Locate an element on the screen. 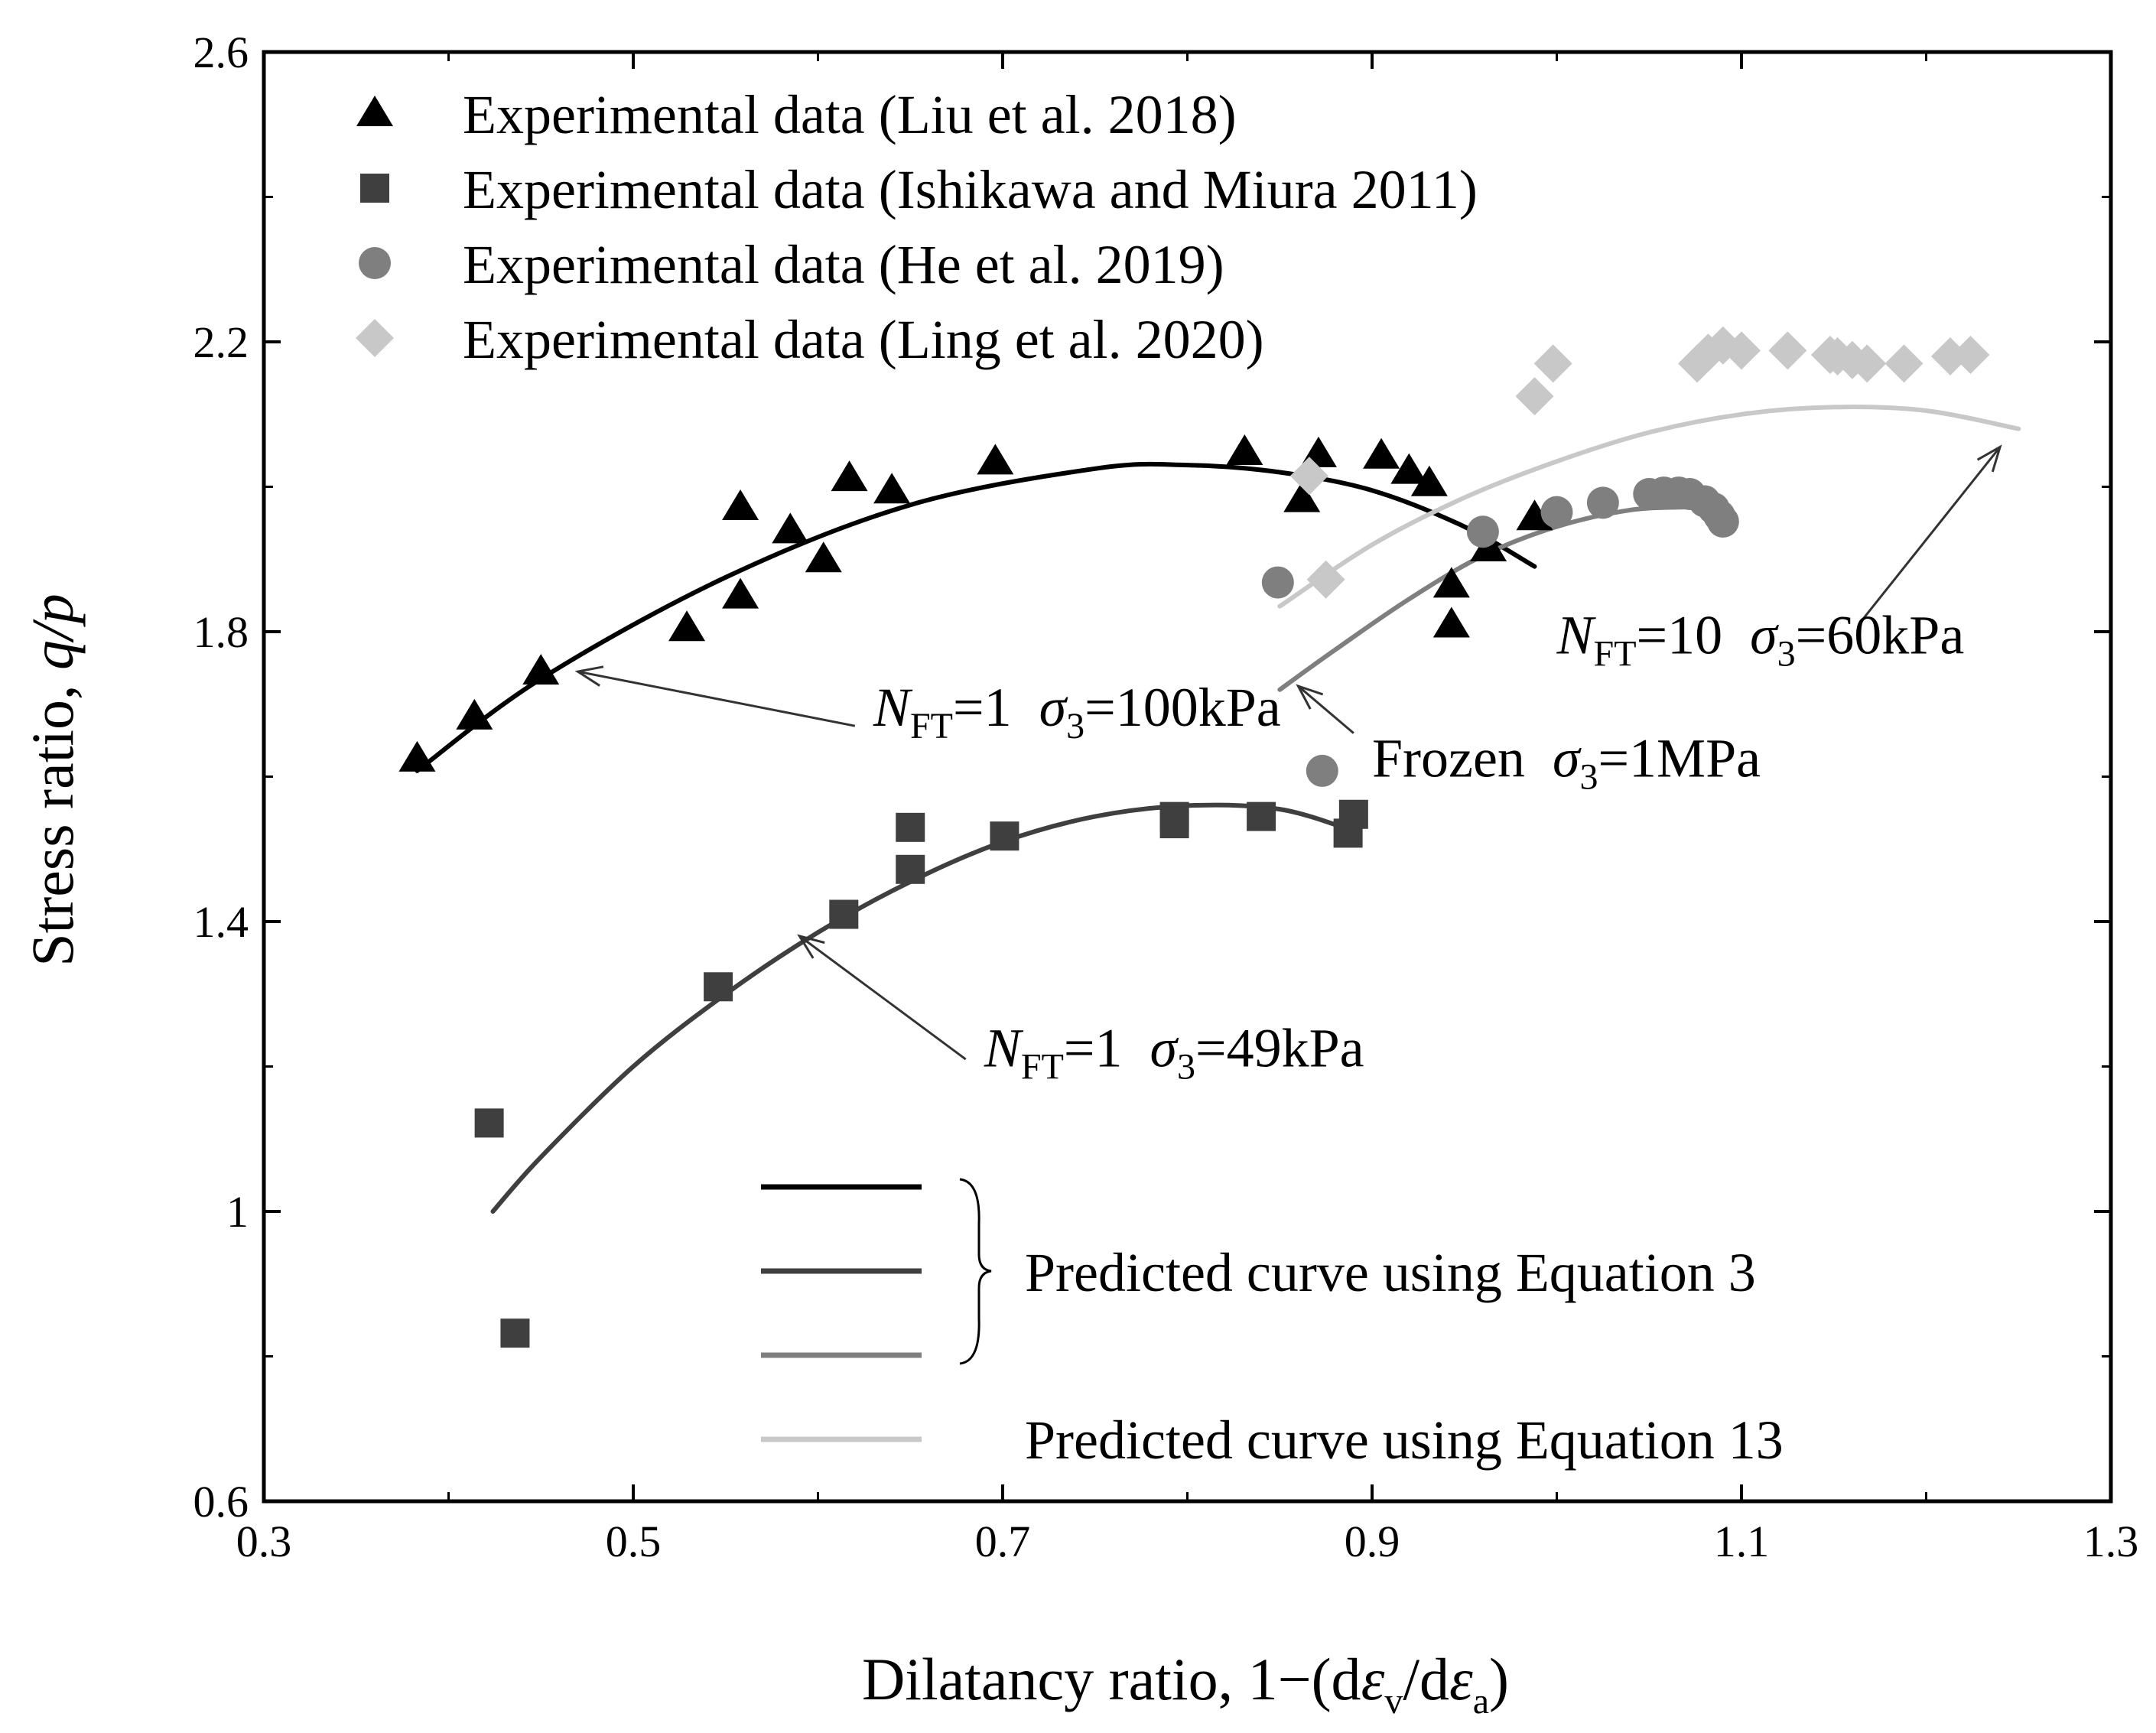 The width and height of the screenshot is (2156, 1733). annotation-label-a2: NFT=1 σ3=49kPa is located at coordinates (1174, 1053).